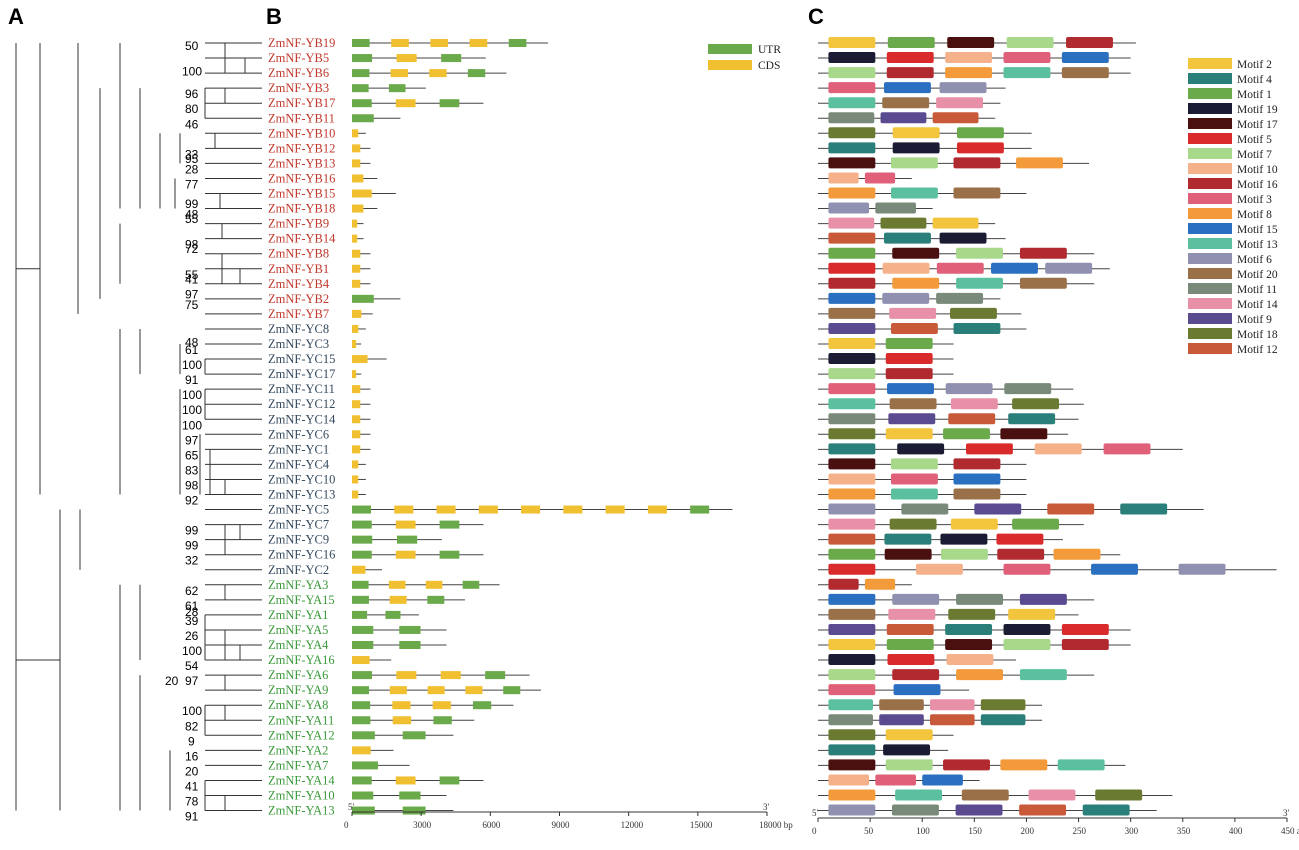  I want to click on gene-legend-label: CDS, so click(769, 66).